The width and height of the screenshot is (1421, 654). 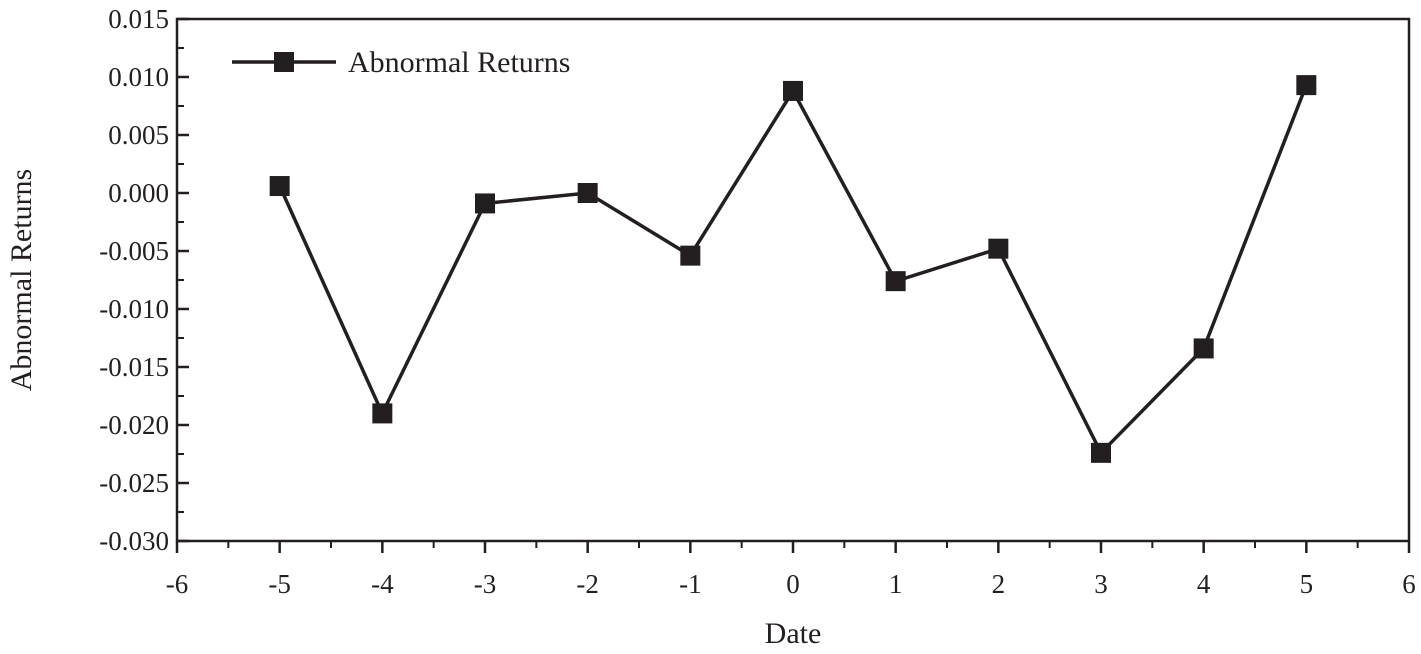 What do you see at coordinates (999, 584) in the screenshot?
I see `x-tick-label: 2` at bounding box center [999, 584].